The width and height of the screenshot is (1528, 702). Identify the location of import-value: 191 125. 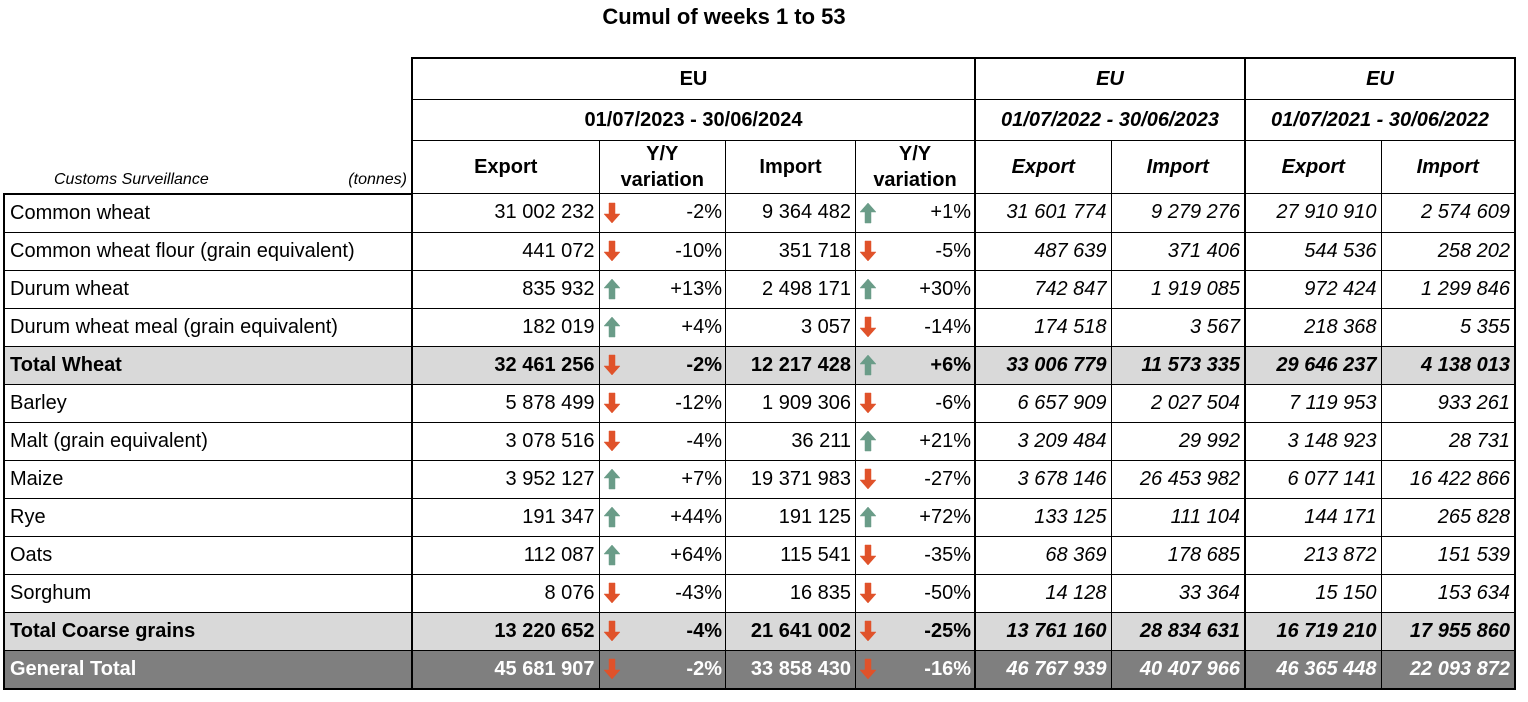
(790, 517).